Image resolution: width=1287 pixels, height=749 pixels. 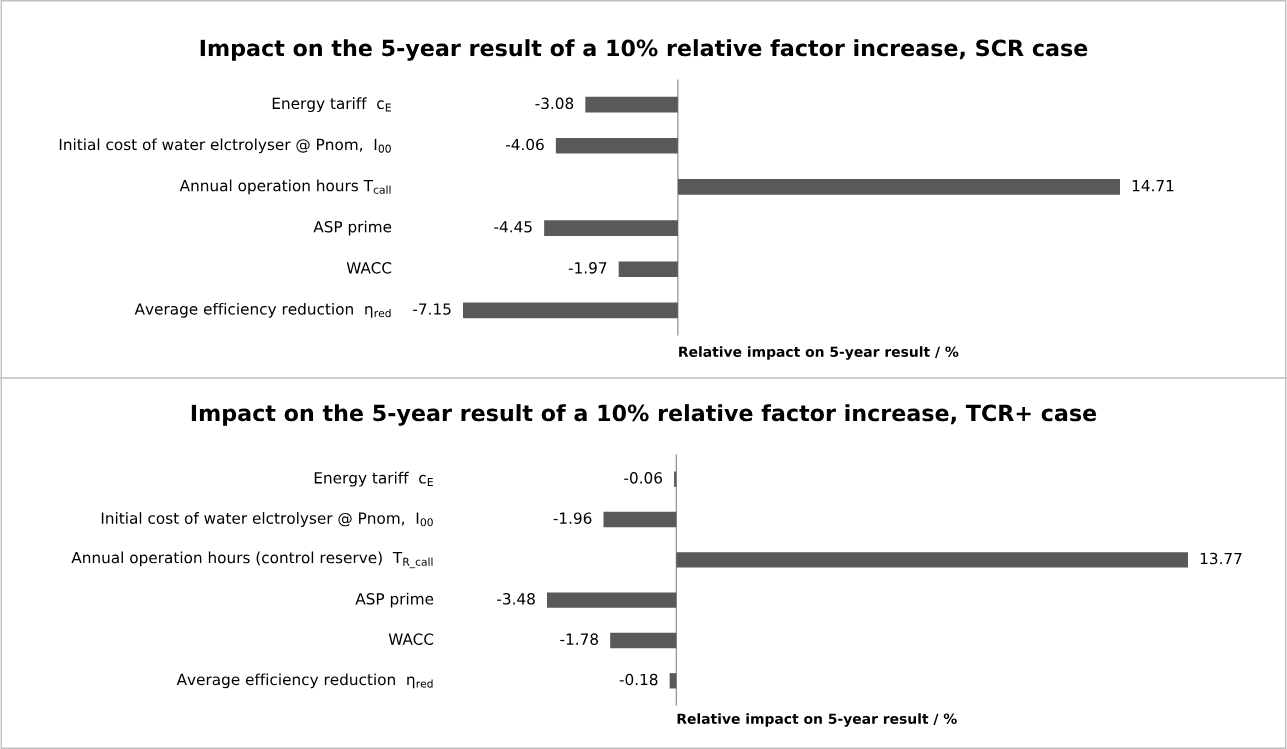 What do you see at coordinates (432, 309) in the screenshot?
I see `data-label: -7.15` at bounding box center [432, 309].